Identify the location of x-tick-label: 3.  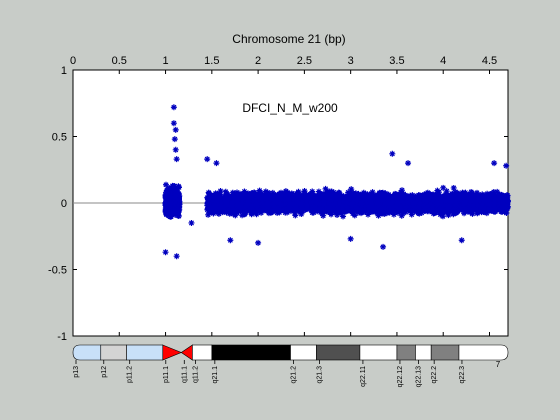
(351, 61).